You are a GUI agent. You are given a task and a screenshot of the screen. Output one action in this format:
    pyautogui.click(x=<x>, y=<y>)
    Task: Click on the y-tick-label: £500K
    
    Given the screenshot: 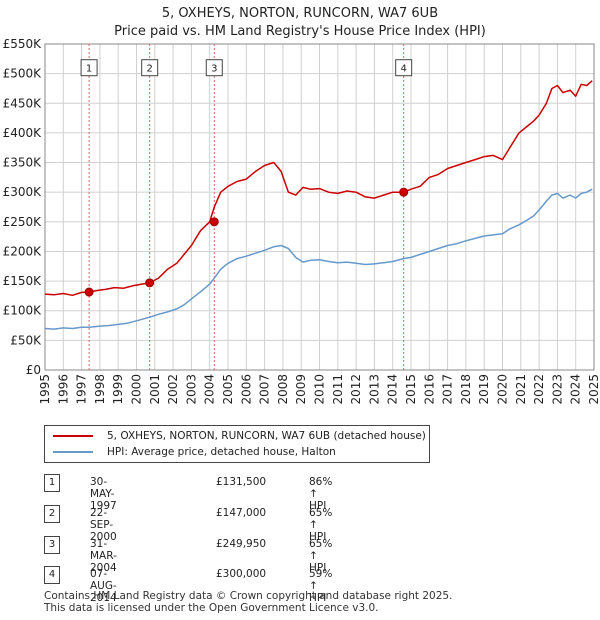 What is the action you would take?
    pyautogui.click(x=23, y=74)
    